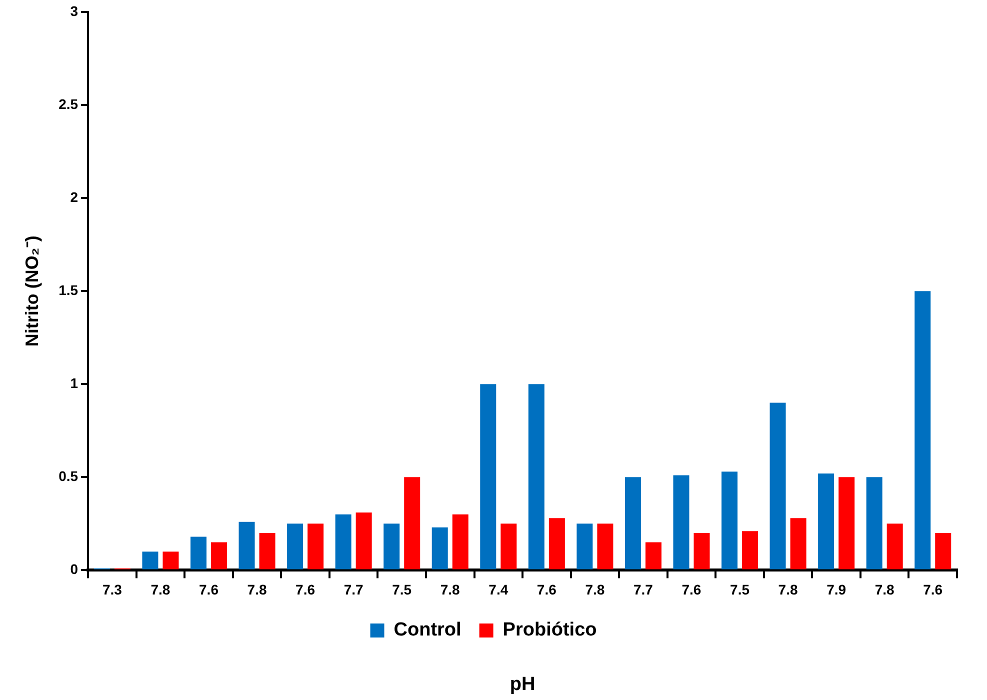  What do you see at coordinates (836, 589) in the screenshot?
I see `x-tick-label: 7.9` at bounding box center [836, 589].